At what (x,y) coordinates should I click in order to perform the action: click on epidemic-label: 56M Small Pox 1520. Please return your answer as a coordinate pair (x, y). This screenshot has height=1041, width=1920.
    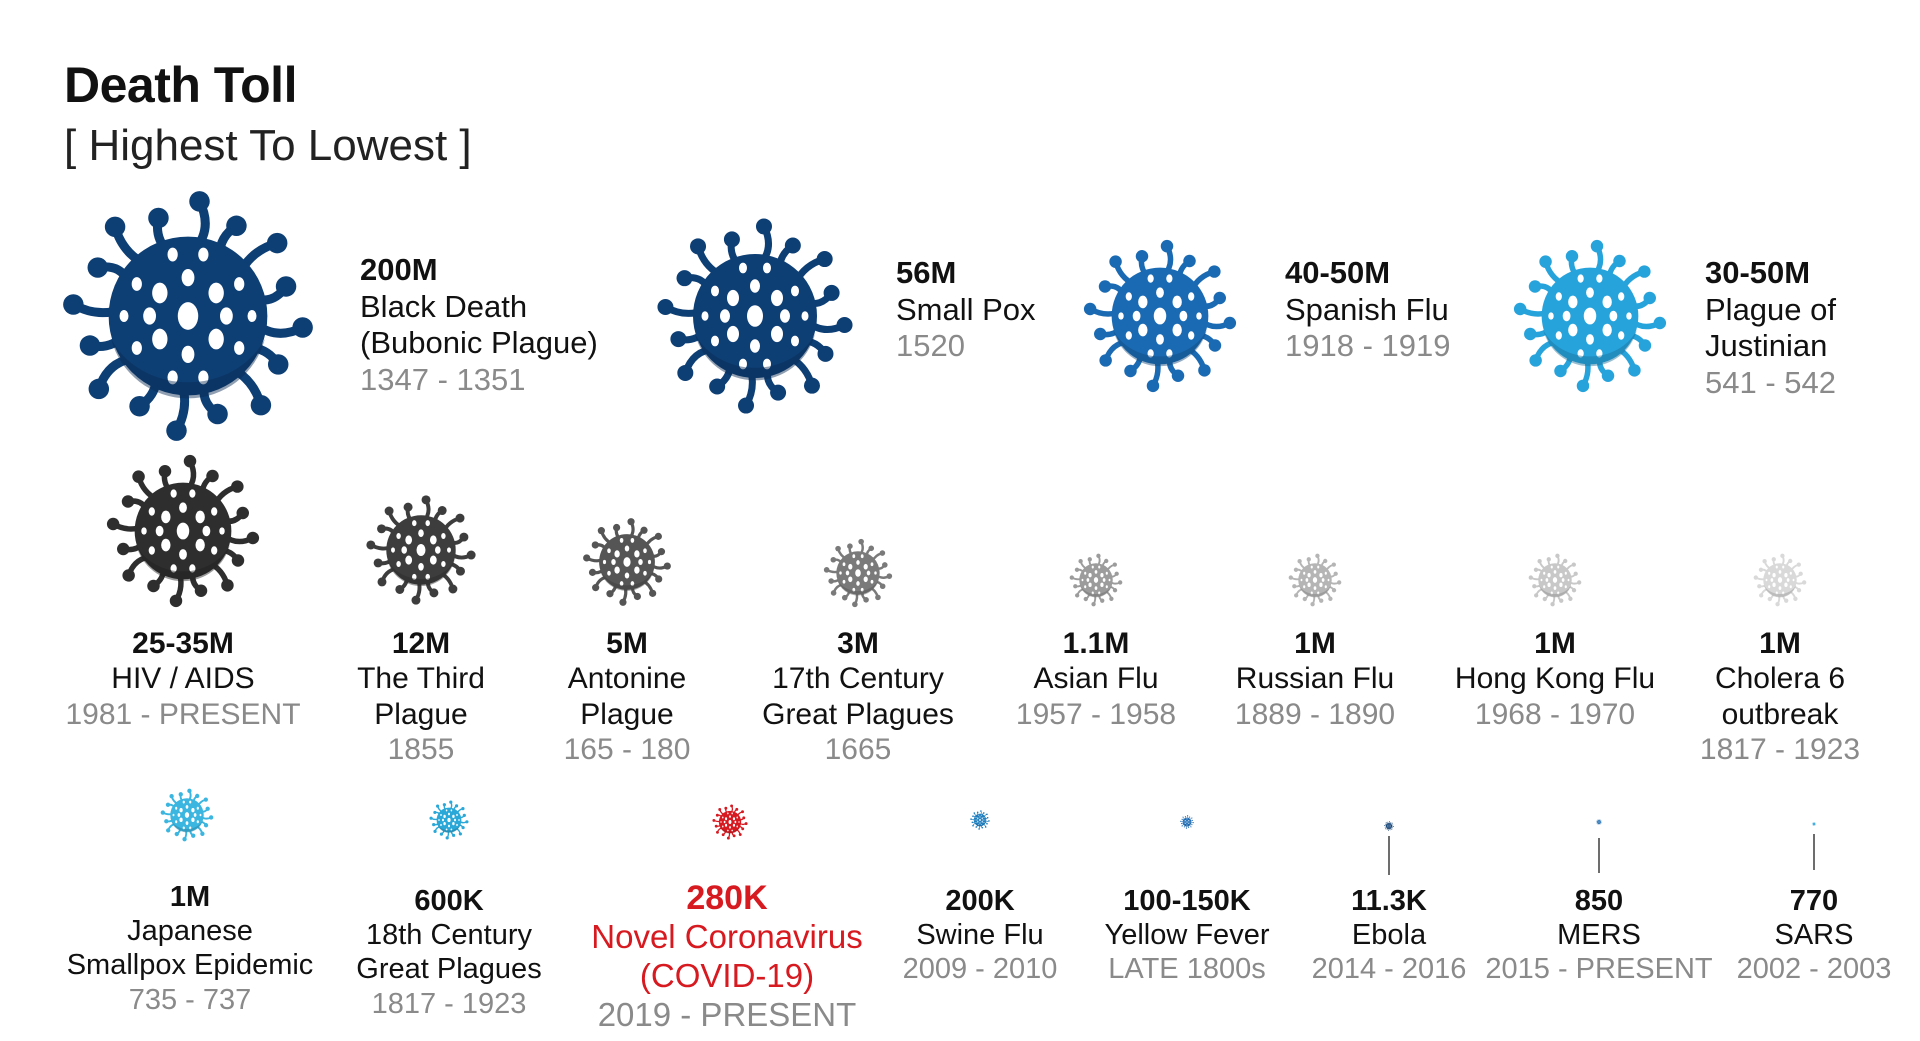
    Looking at the image, I should click on (966, 310).